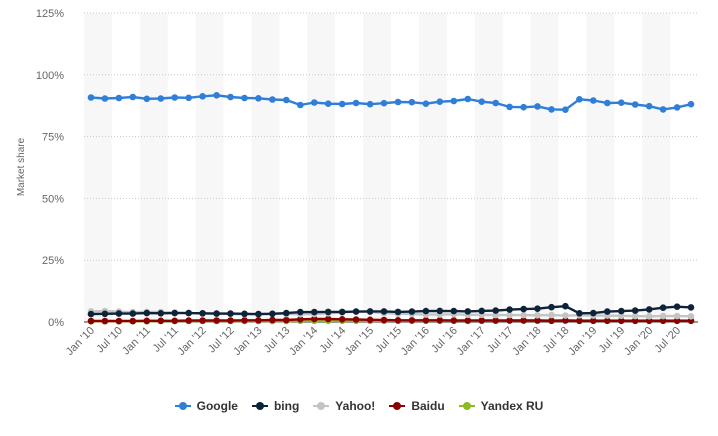 This screenshot has height=436, width=718. Describe the element at coordinates (344, 406) in the screenshot. I see `legend-item: Yahoo!` at that location.